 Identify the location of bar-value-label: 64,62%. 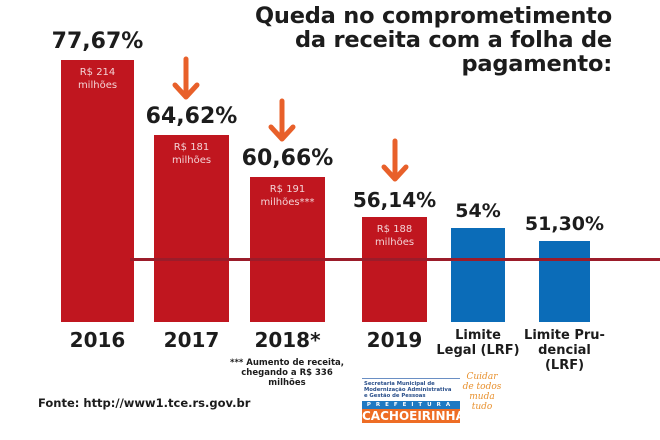
(191, 116).